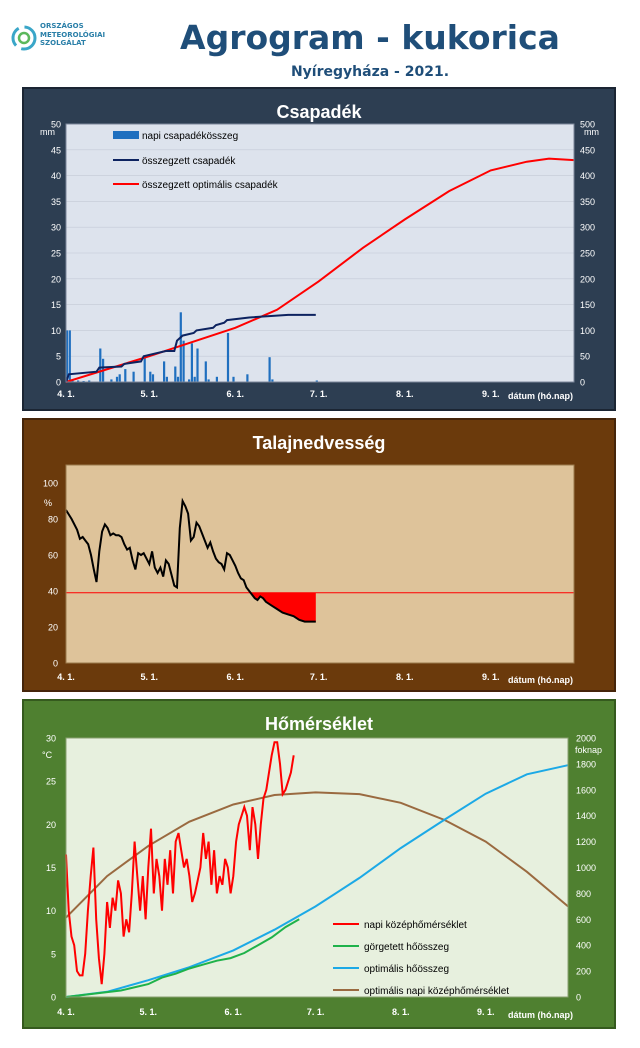 This screenshot has width=640, height=1048. Describe the element at coordinates (319, 443) in the screenshot. I see `soil-moisture-title: Talajnedvesség` at that location.